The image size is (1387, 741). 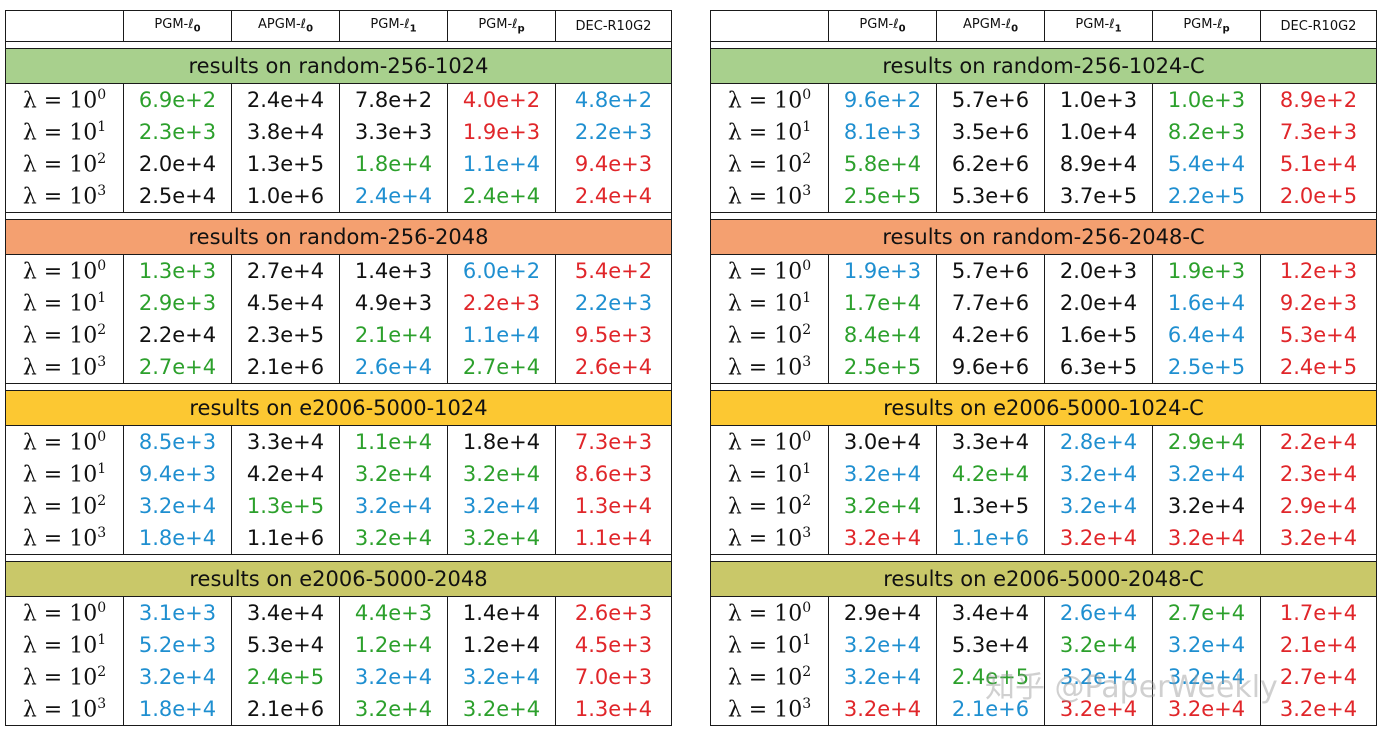 What do you see at coordinates (613, 612) in the screenshot?
I see `result-value: 2.6e+3` at bounding box center [613, 612].